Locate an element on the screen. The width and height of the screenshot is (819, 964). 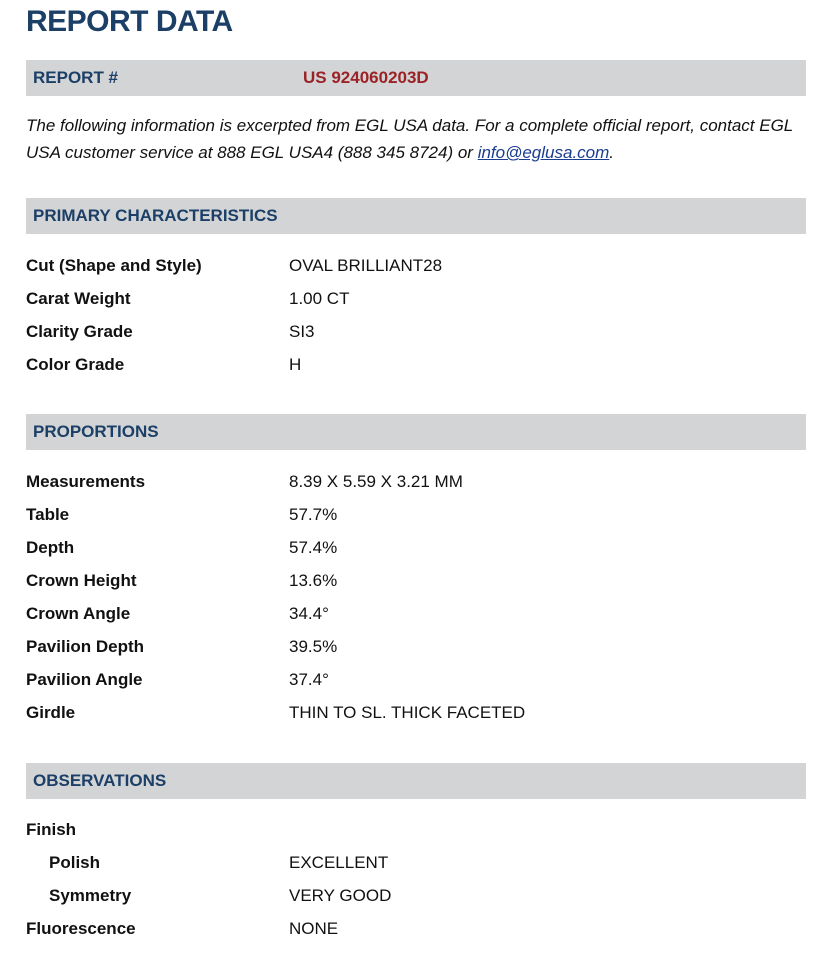
row-label: Polish is located at coordinates (75, 862).